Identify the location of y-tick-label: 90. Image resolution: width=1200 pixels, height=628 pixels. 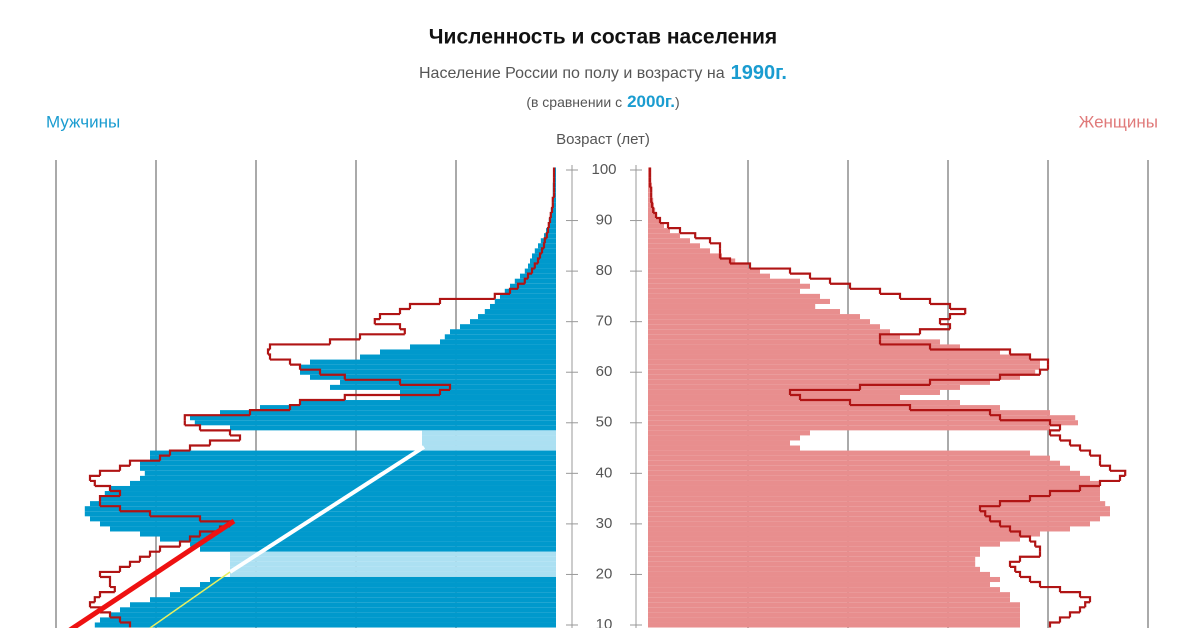
(604, 220).